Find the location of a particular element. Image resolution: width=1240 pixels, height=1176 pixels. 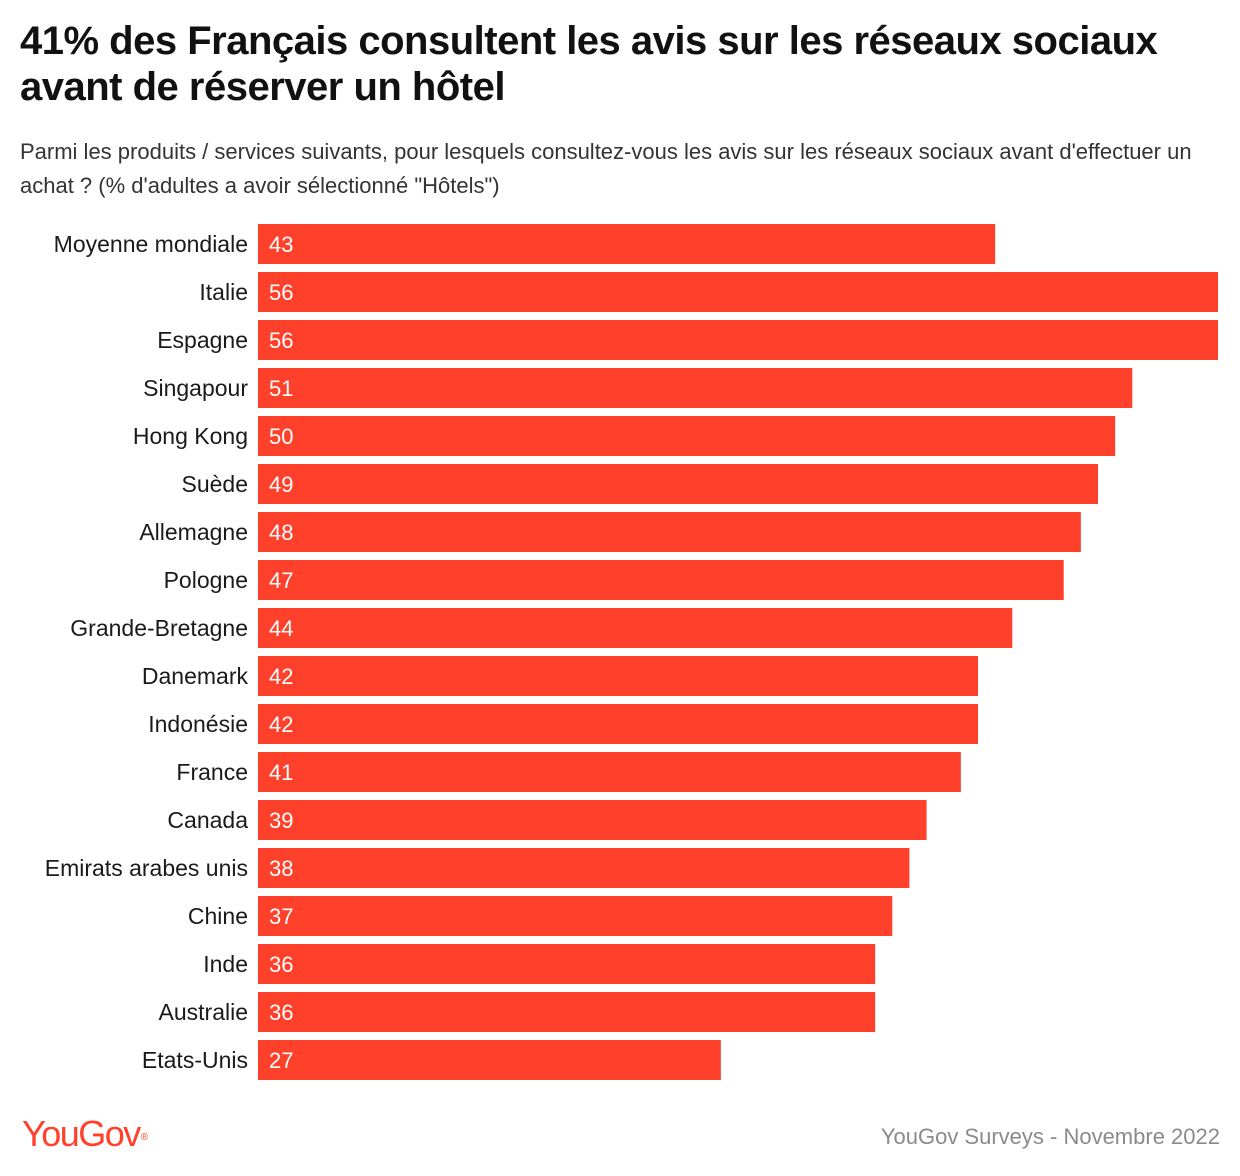

category-label: Australie is located at coordinates (203, 1012).